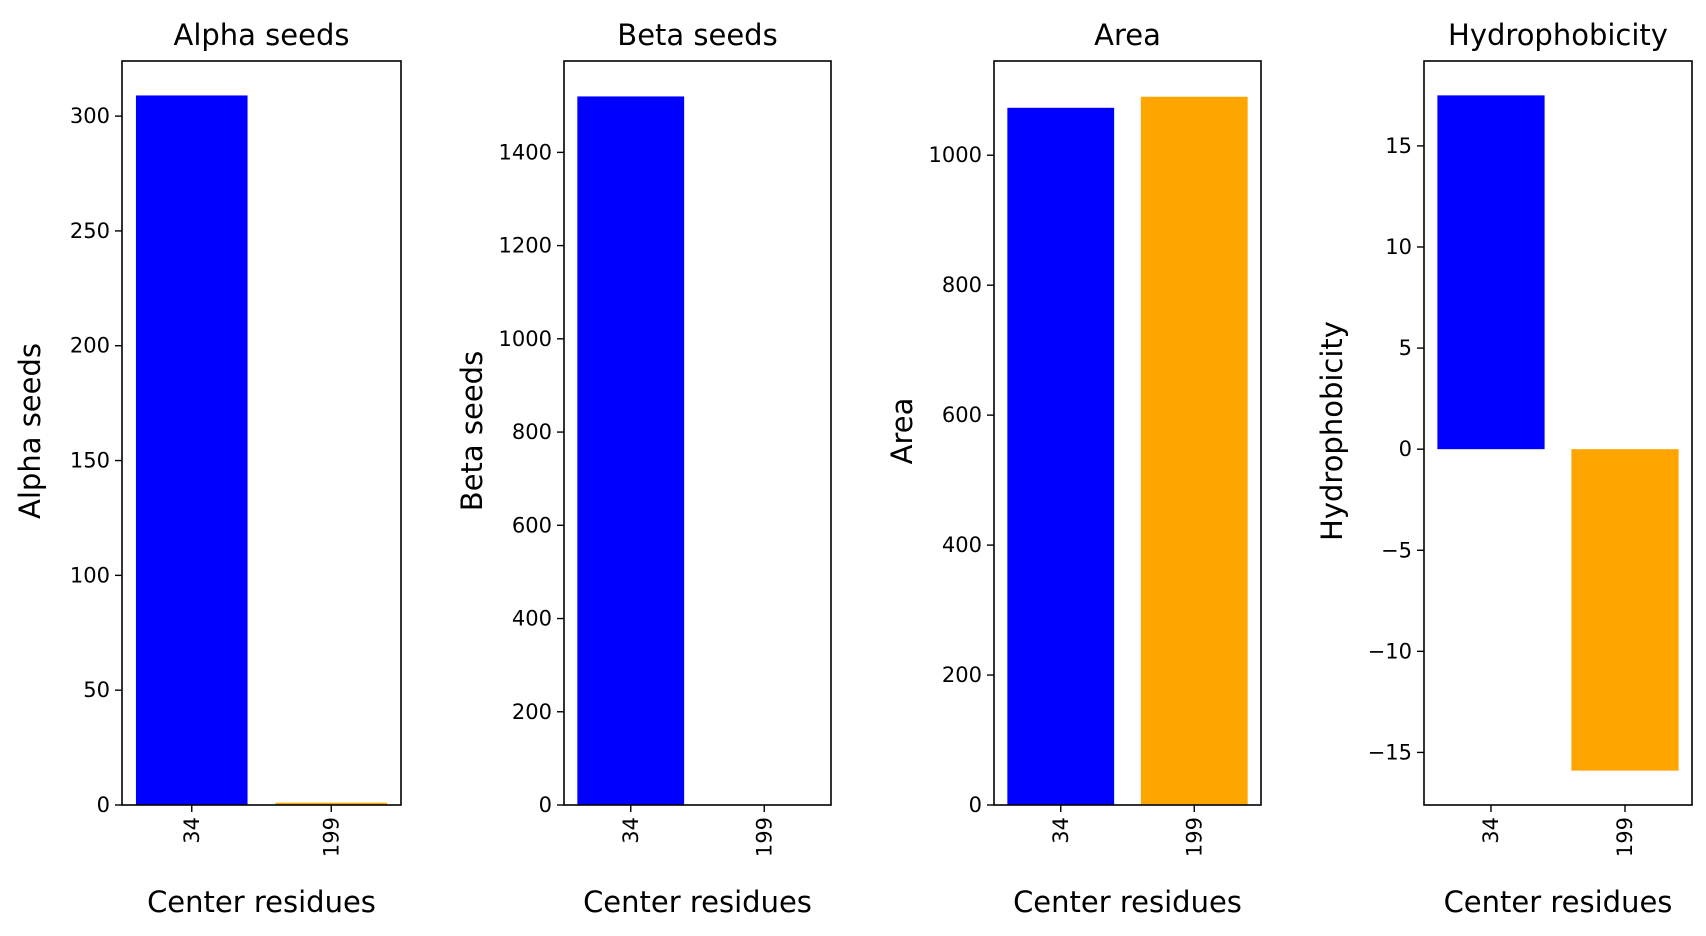 This screenshot has height=936, width=1706. Describe the element at coordinates (1398, 146) in the screenshot. I see `y-tick-label: 15` at that location.